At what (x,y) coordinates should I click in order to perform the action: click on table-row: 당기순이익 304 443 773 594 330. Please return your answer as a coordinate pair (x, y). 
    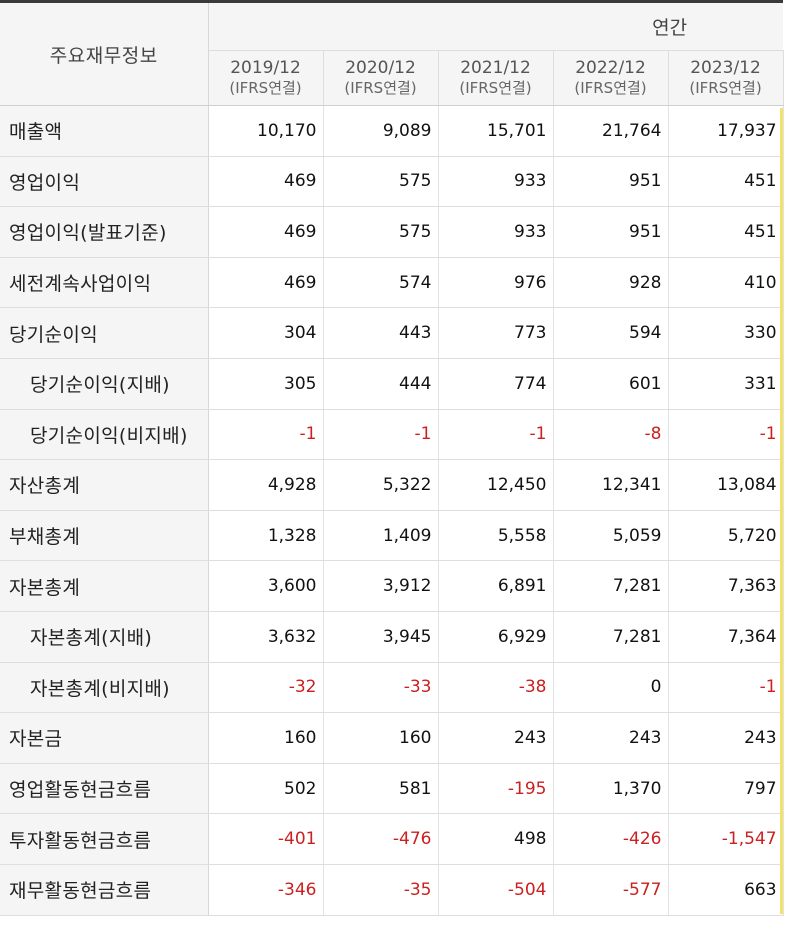
    Looking at the image, I should click on (392, 333).